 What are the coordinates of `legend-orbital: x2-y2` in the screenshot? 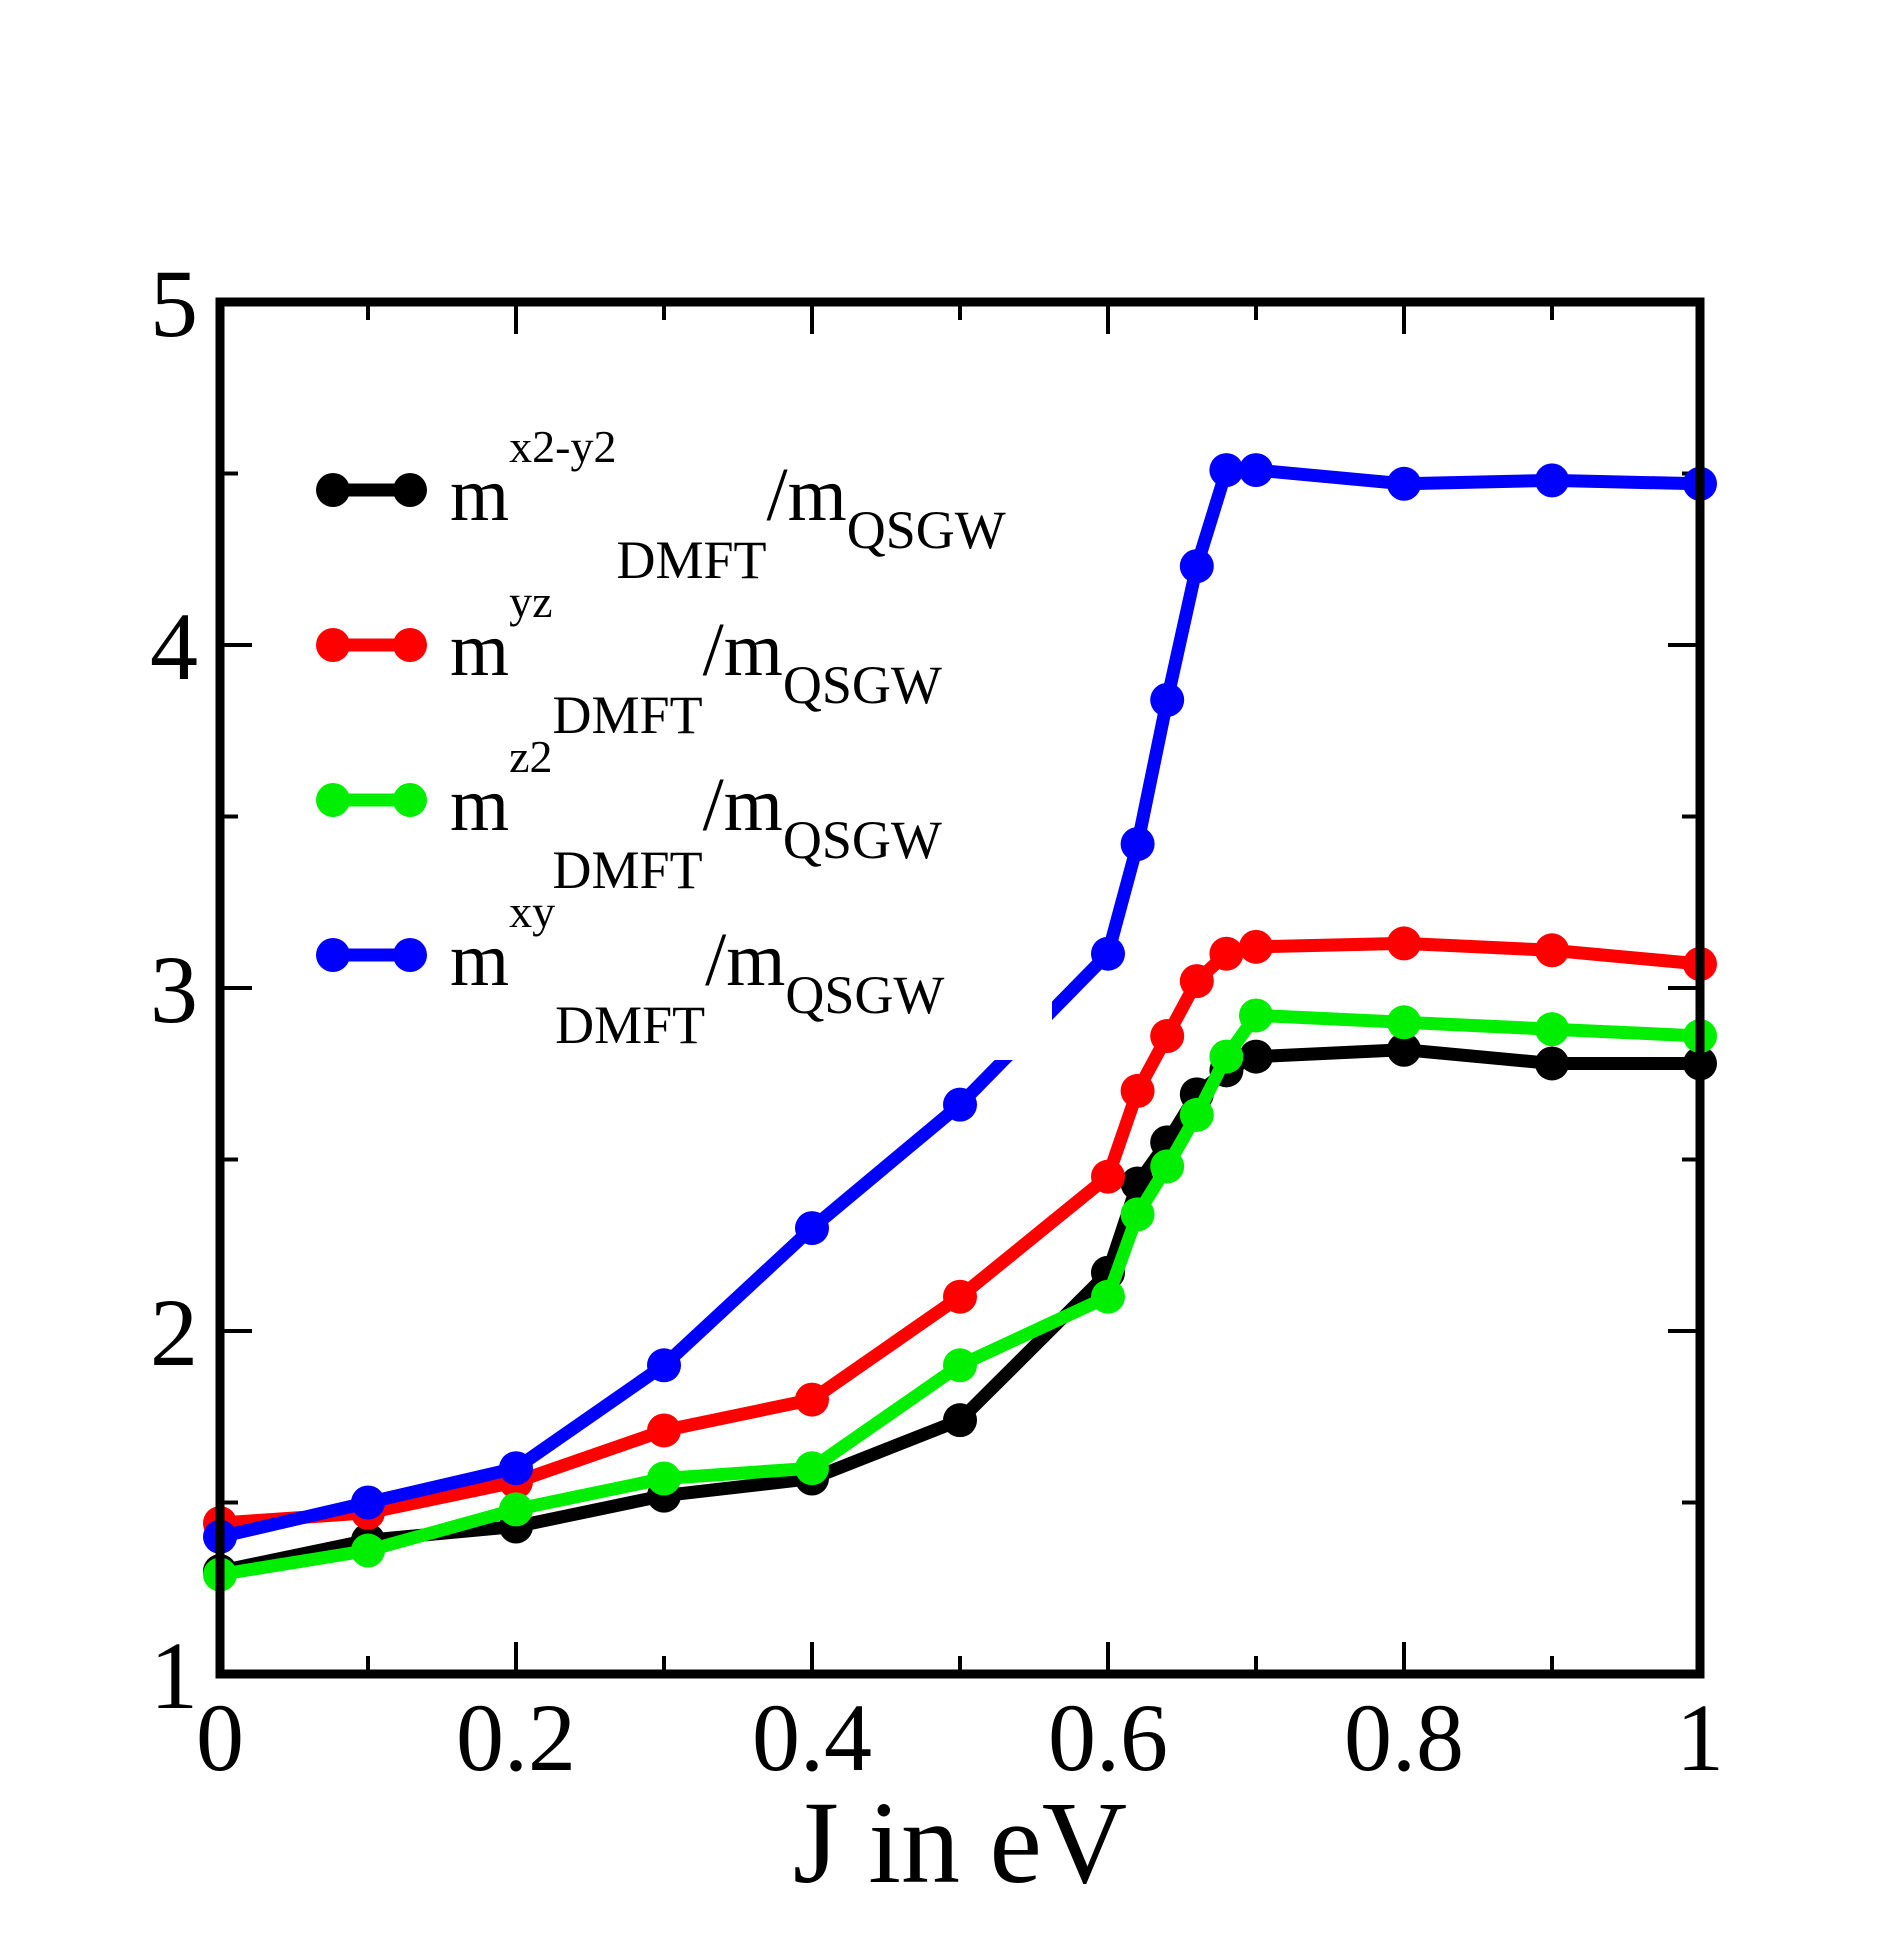 It's located at (562, 446).